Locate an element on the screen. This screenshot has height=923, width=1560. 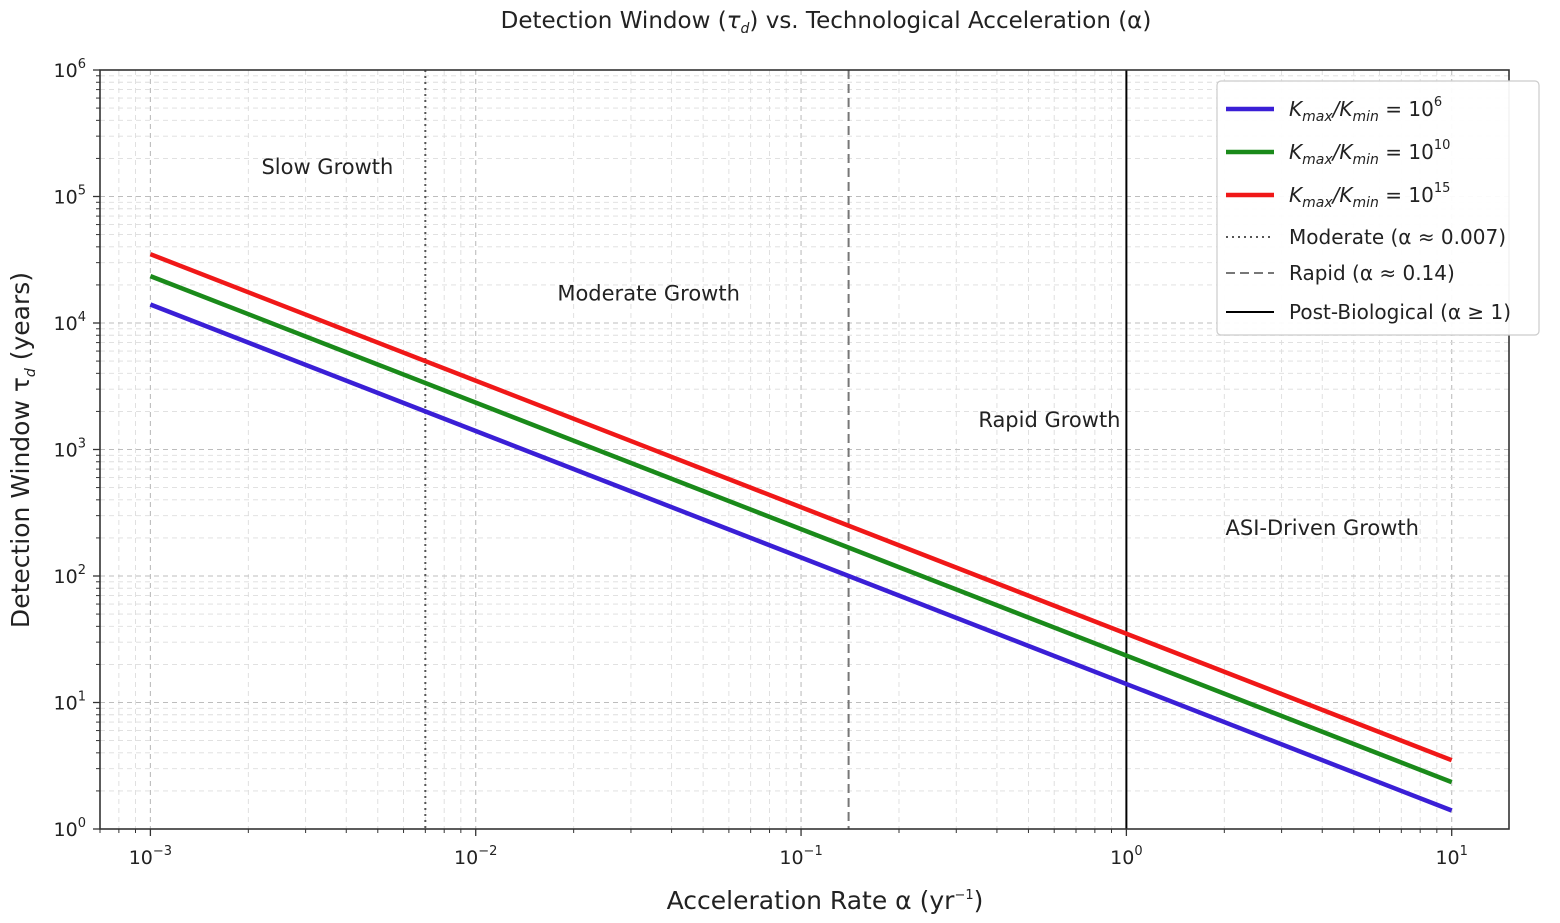
x-tick-label: 10⁰ is located at coordinates (1126, 856).